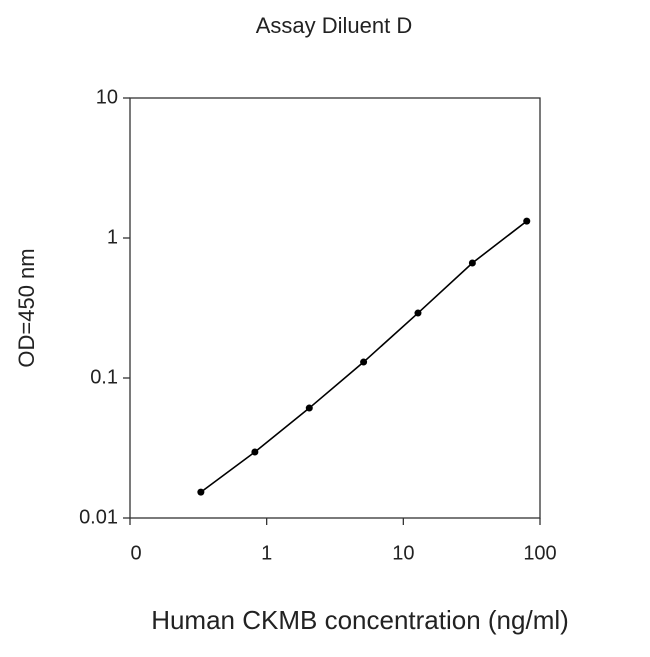 This screenshot has width=650, height=657. I want to click on y-tick-label: 0.01, so click(98, 517).